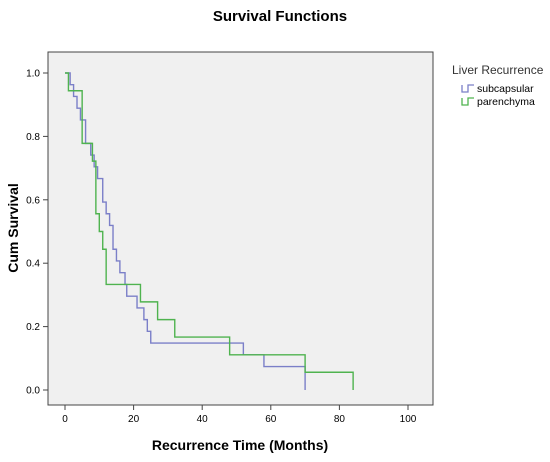 The image size is (550, 462). What do you see at coordinates (239, 415) in the screenshot?
I see `x-axis: 0 20 40 60 80 100` at bounding box center [239, 415].